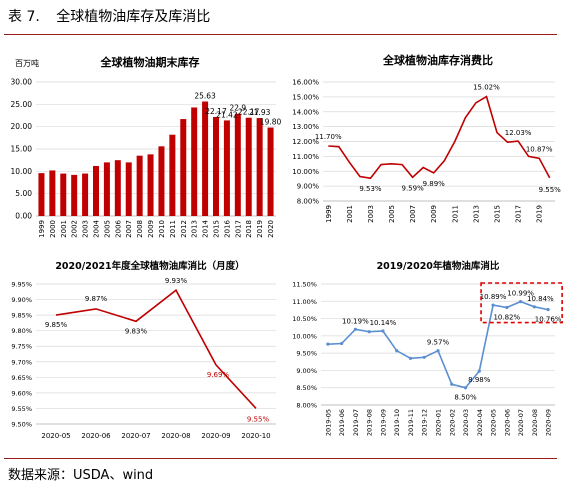 Image resolution: width=565 pixels, height=486 pixels. Describe the element at coordinates (540, 299) in the screenshot. I see `data-label: 10.84%` at that location.